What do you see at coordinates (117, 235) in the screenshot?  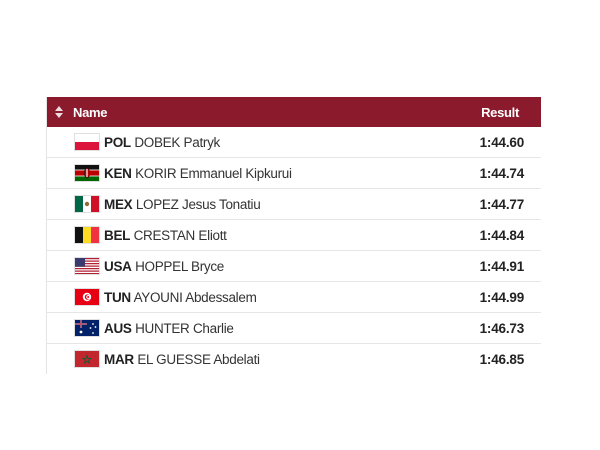 I see `country-code: BEL` at bounding box center [117, 235].